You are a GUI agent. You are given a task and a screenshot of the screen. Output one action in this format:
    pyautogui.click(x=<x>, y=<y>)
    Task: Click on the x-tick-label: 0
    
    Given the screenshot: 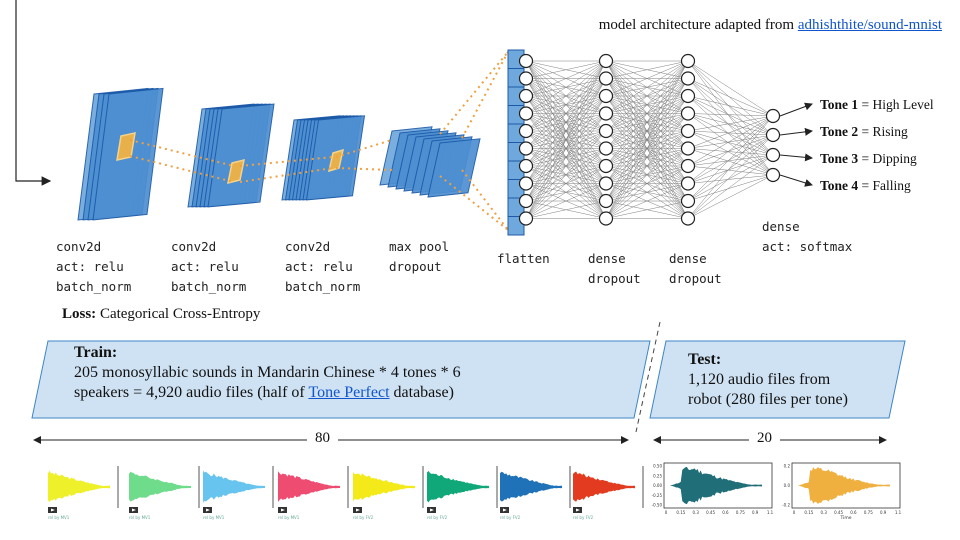 What is the action you would take?
    pyautogui.click(x=666, y=512)
    